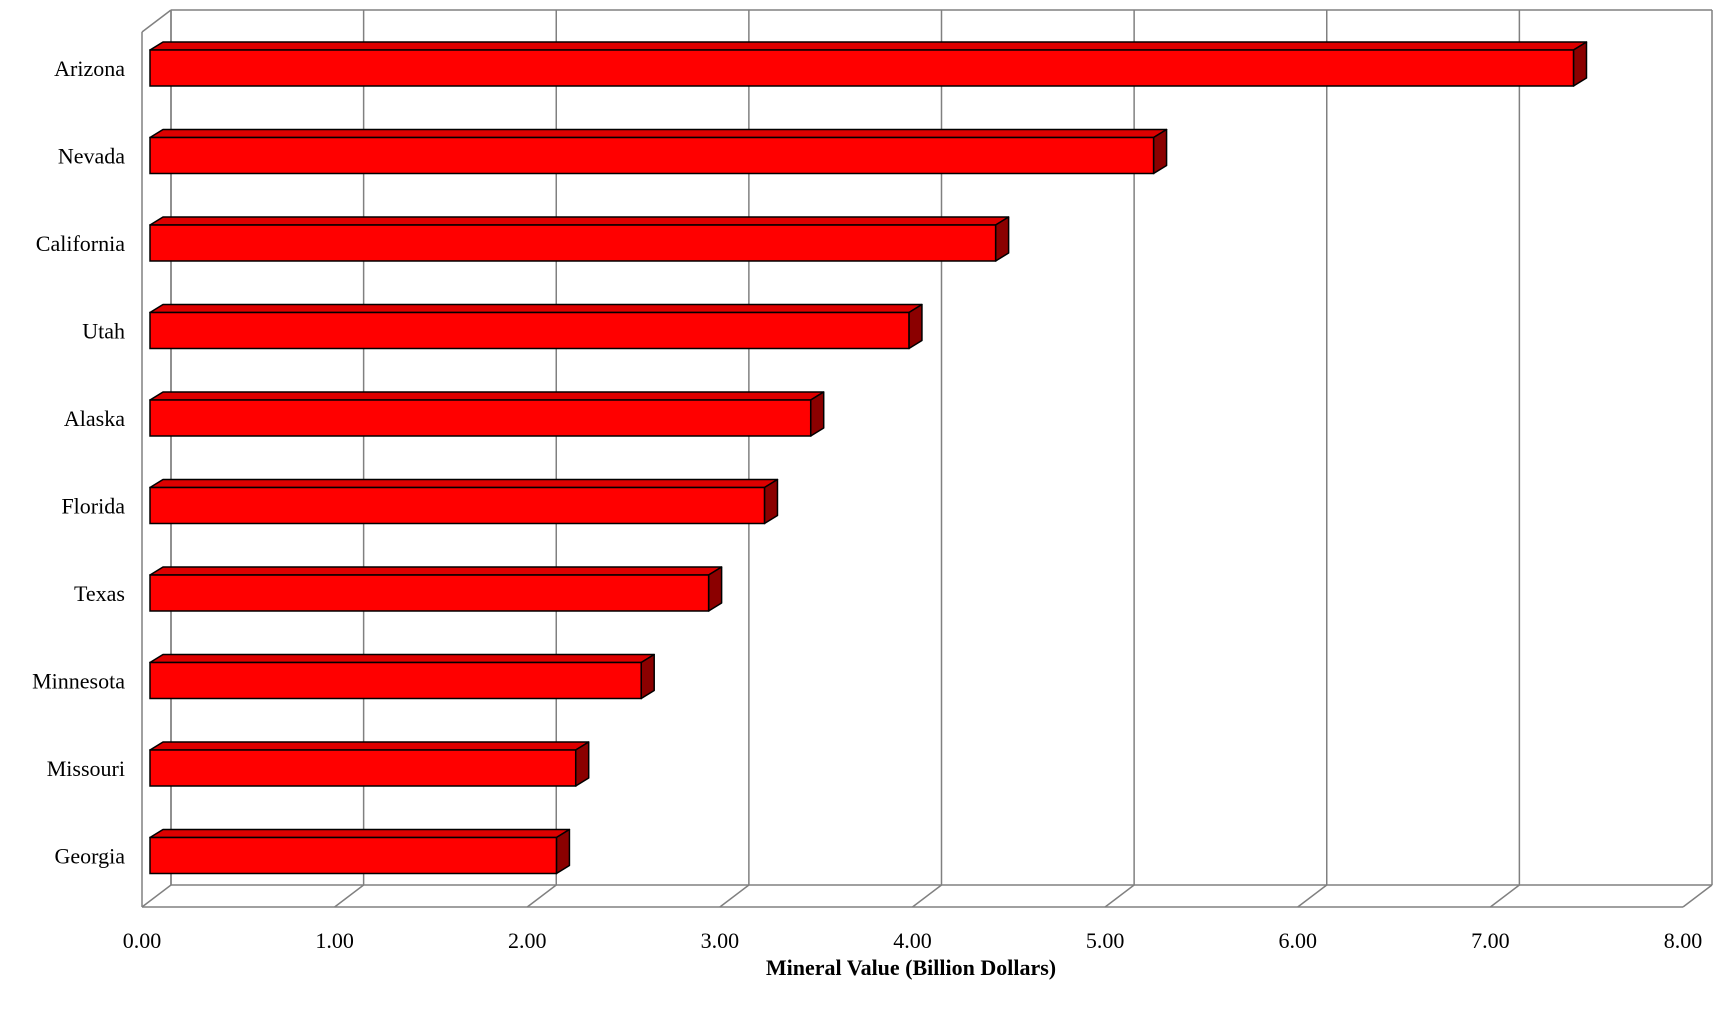 This screenshot has height=1013, width=1713. What do you see at coordinates (78, 681) in the screenshot?
I see `y-category-label: Minnesota` at bounding box center [78, 681].